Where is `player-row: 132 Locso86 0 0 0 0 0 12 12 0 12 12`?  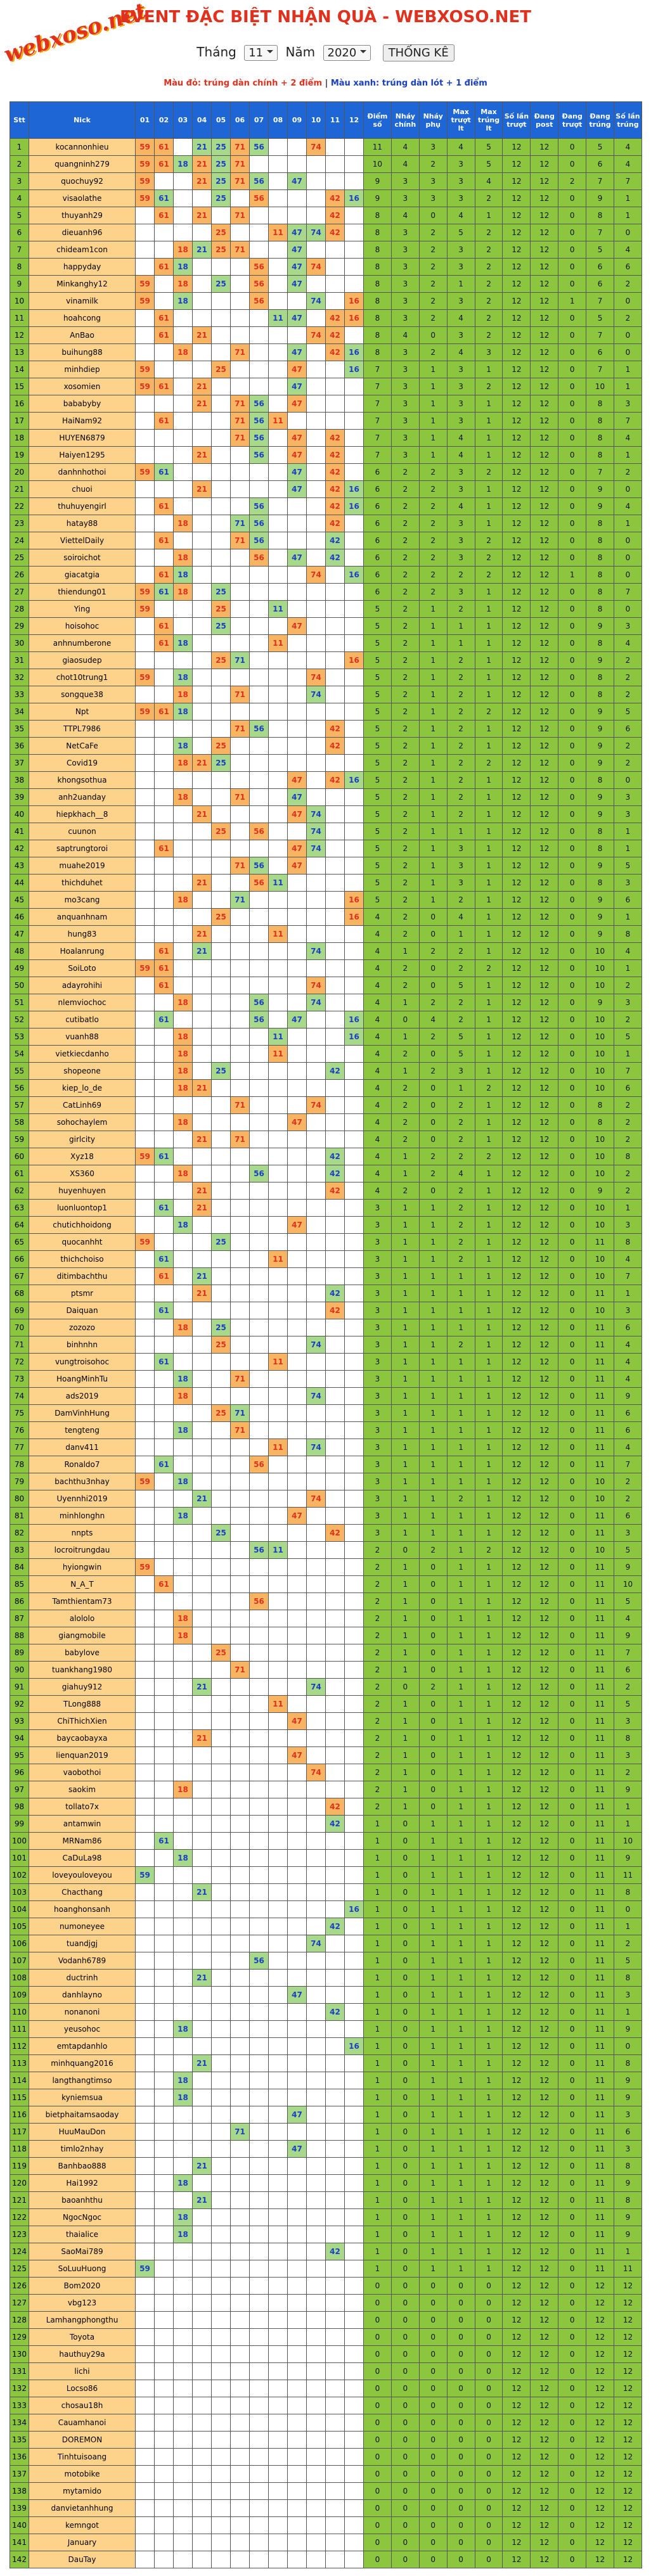
player-row: 132 Locso86 0 0 0 0 0 12 12 0 12 12 is located at coordinates (326, 2388).